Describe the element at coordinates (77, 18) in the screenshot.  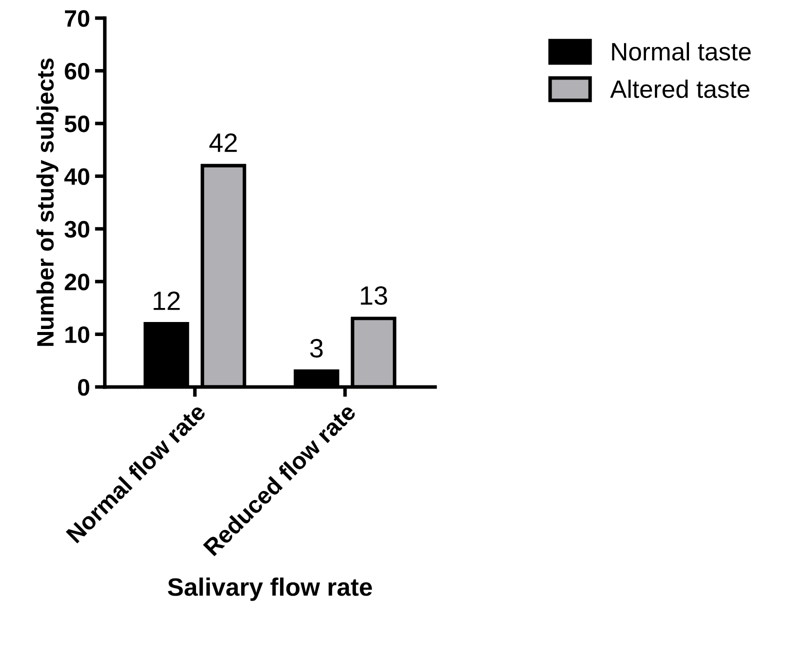
I see `y-tick-label: 70` at that location.